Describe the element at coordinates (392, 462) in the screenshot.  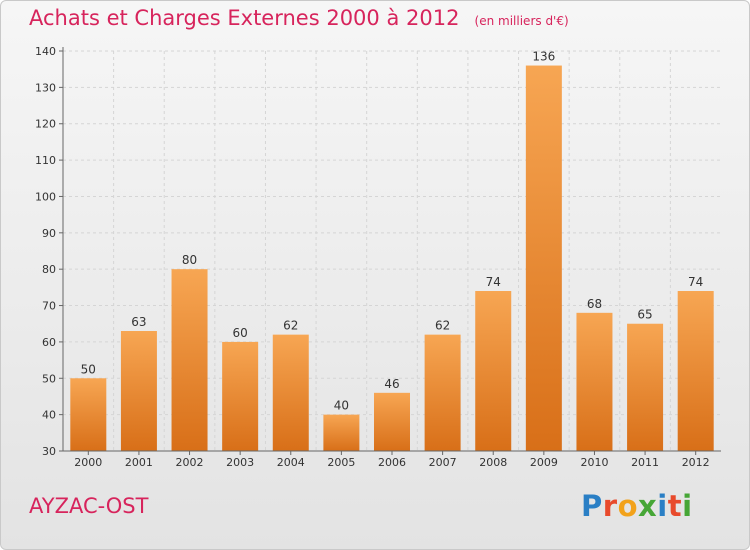
I see `x-tick-label: 2006` at that location.